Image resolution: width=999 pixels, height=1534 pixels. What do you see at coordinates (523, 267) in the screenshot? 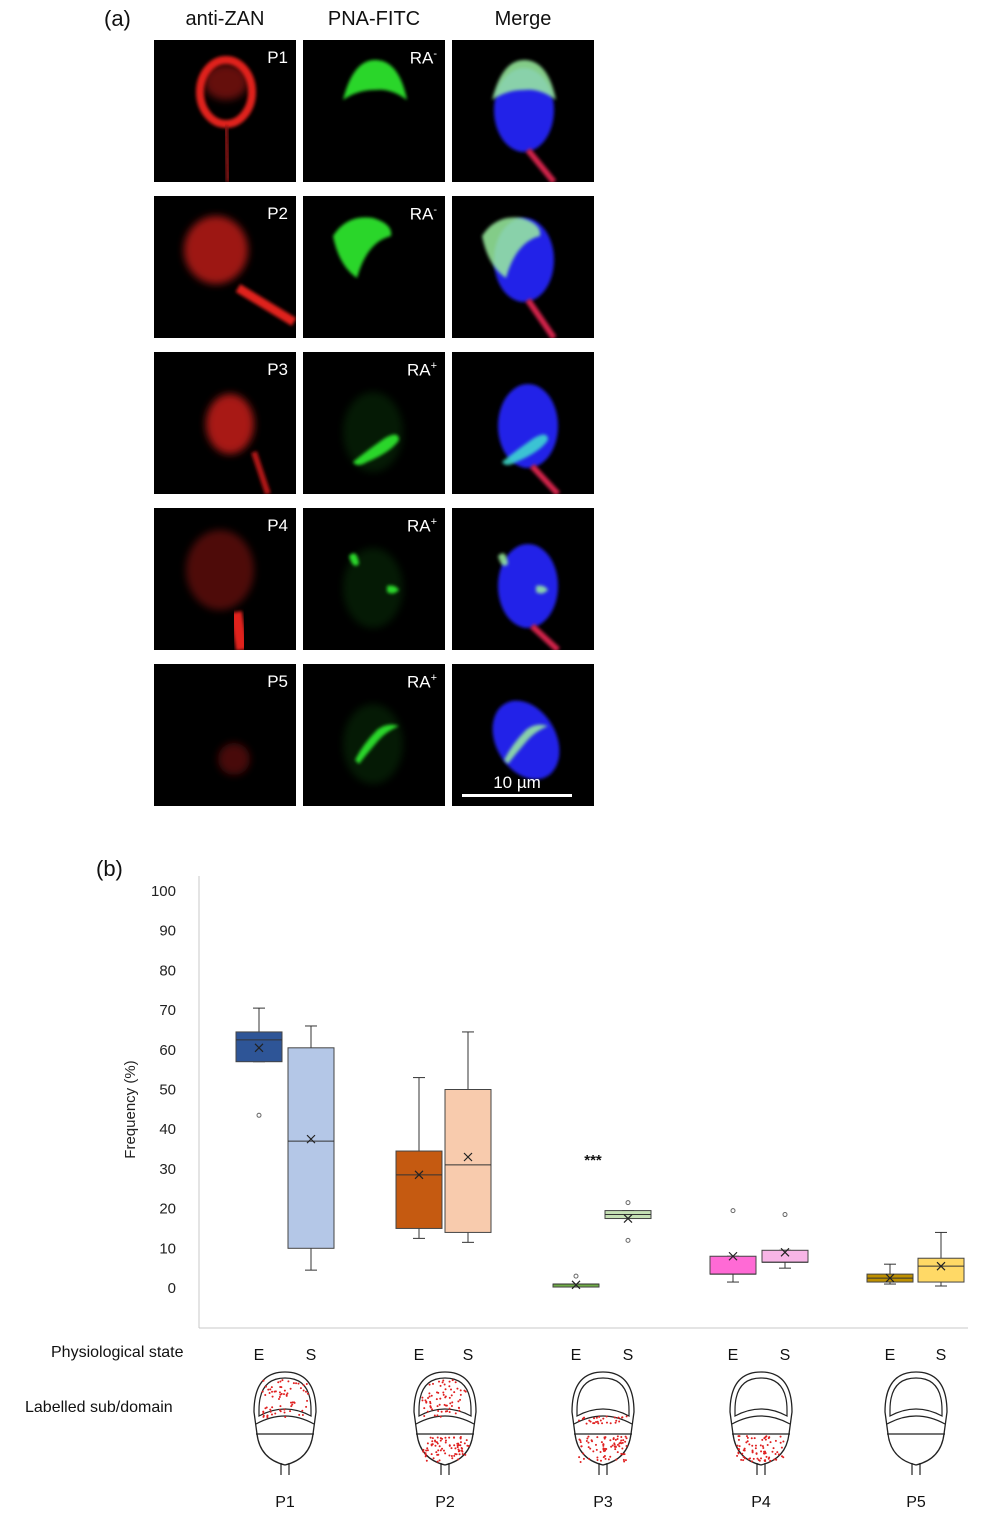
I see `micrograph-p2-merge` at bounding box center [523, 267].